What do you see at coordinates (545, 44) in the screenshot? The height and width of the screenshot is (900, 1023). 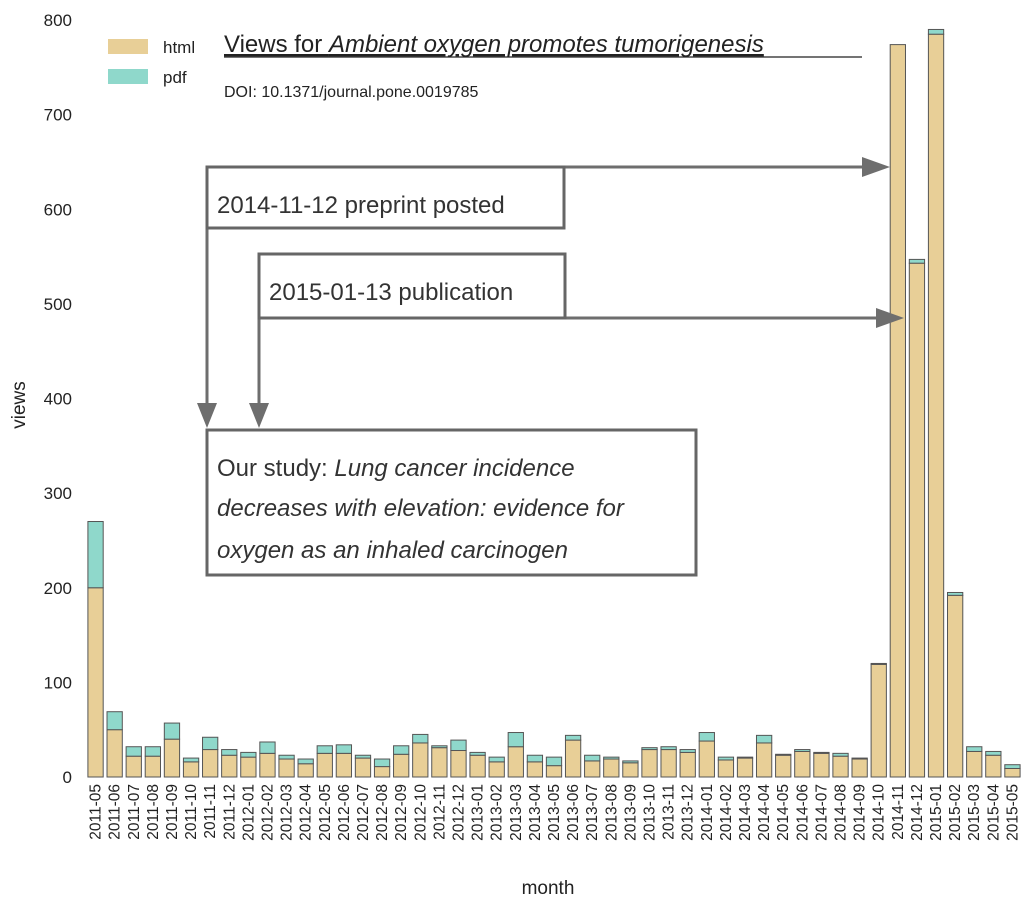 I see `chart-title-italic: Ambient oxygen promotes tumorigenesis` at bounding box center [545, 44].